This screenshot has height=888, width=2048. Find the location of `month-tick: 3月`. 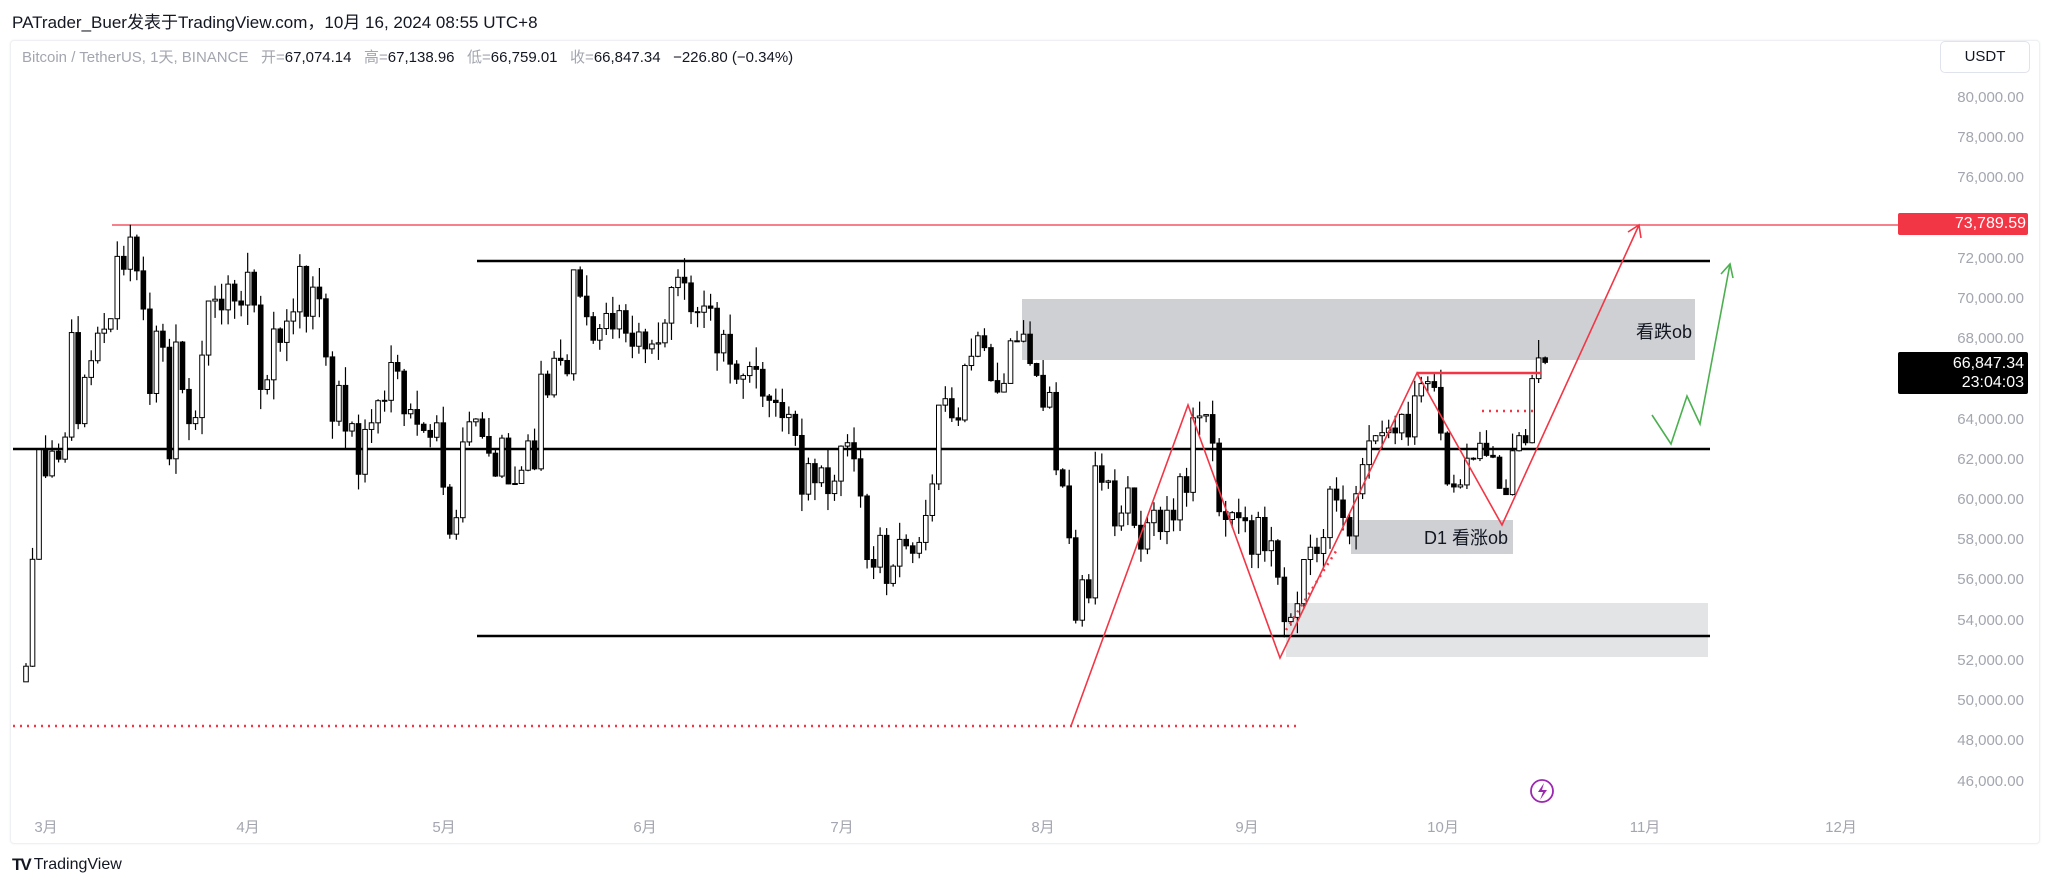

month-tick: 3月 is located at coordinates (46, 827).